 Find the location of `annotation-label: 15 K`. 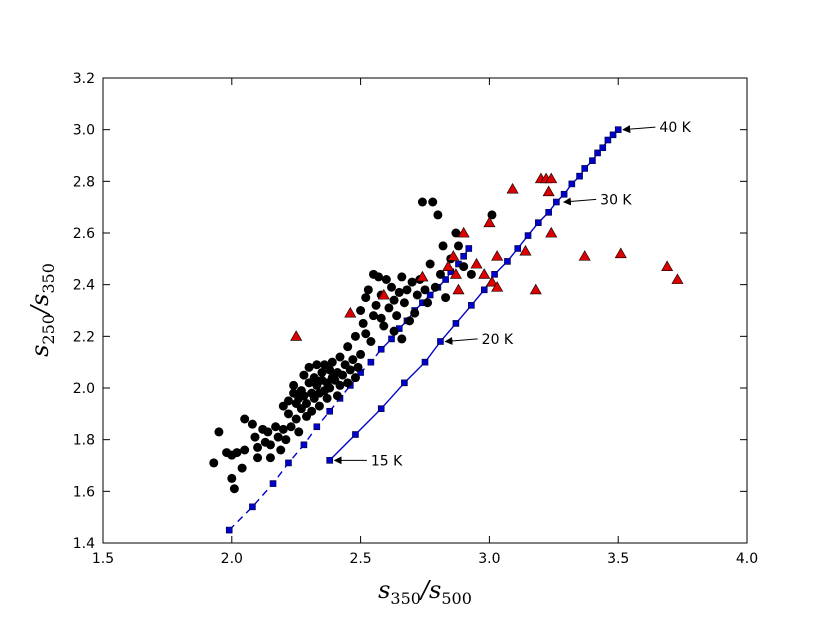

annotation-label: 15 K is located at coordinates (387, 461).